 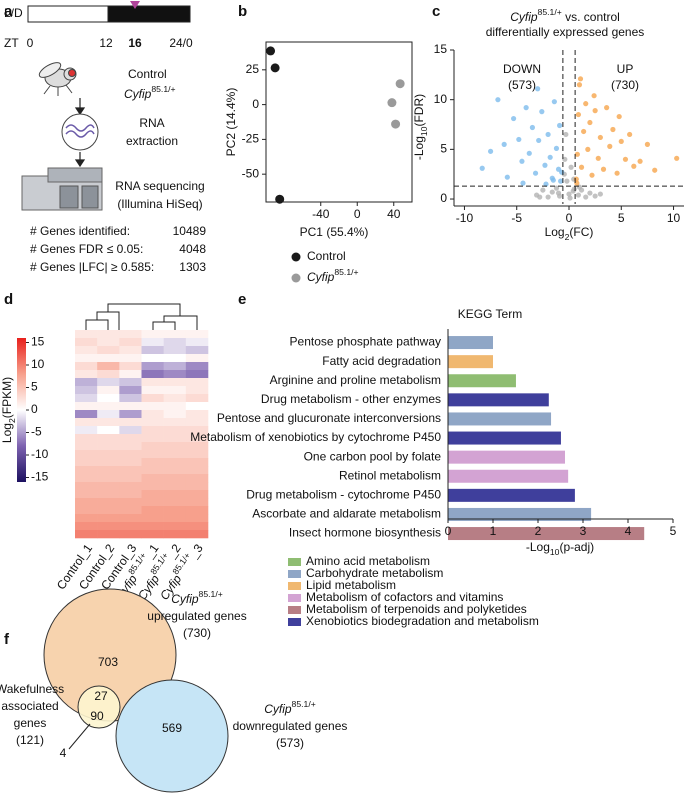 I want to click on colorbar-tick-label: -5, so click(x=36, y=432).